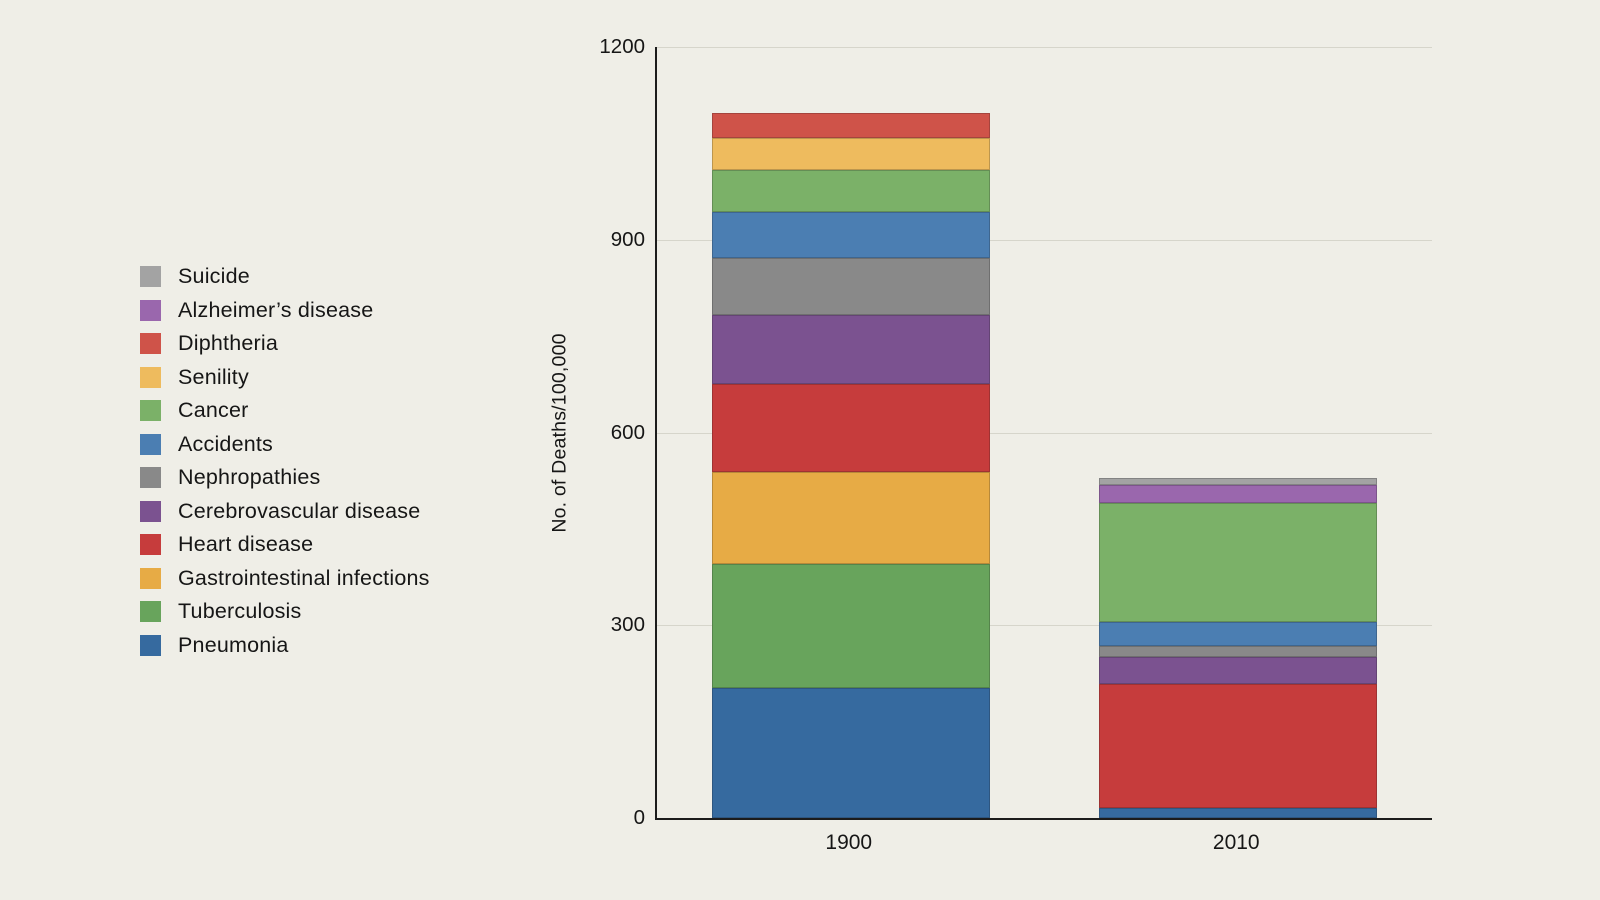  I want to click on bar-segment-1900-tuberculosis, so click(850, 626).